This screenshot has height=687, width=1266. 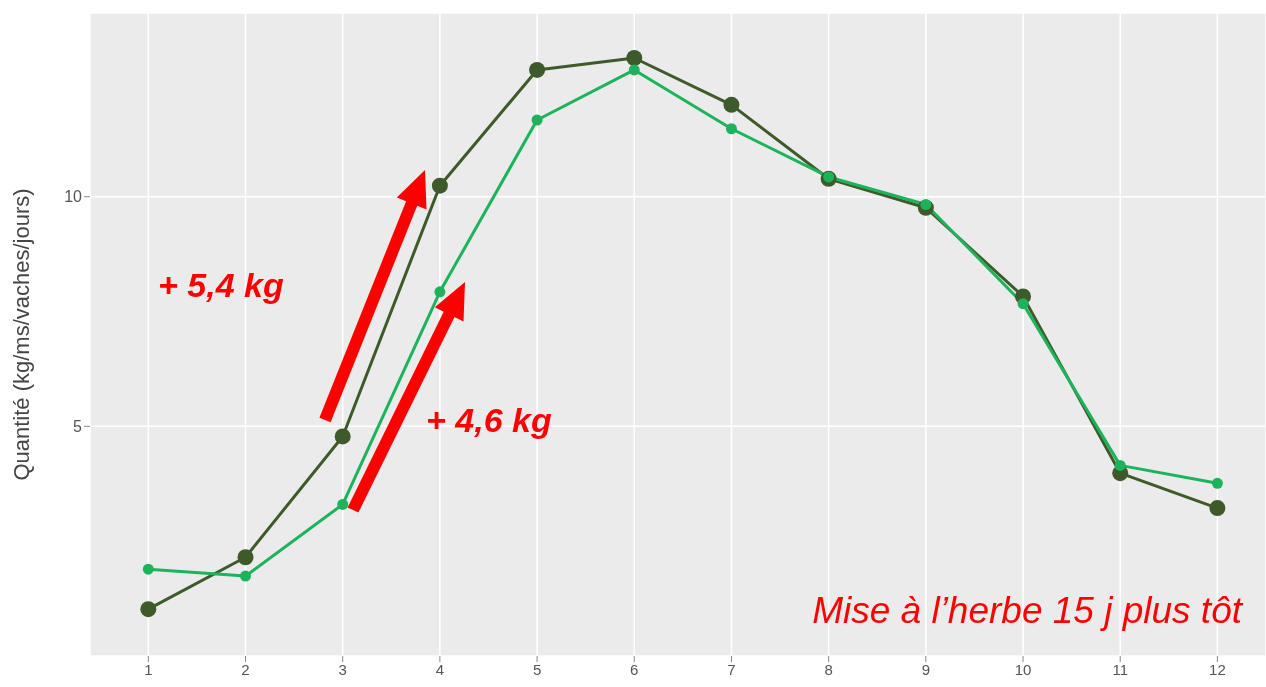 What do you see at coordinates (1023, 669) in the screenshot?
I see `x-tick-label: 10` at bounding box center [1023, 669].